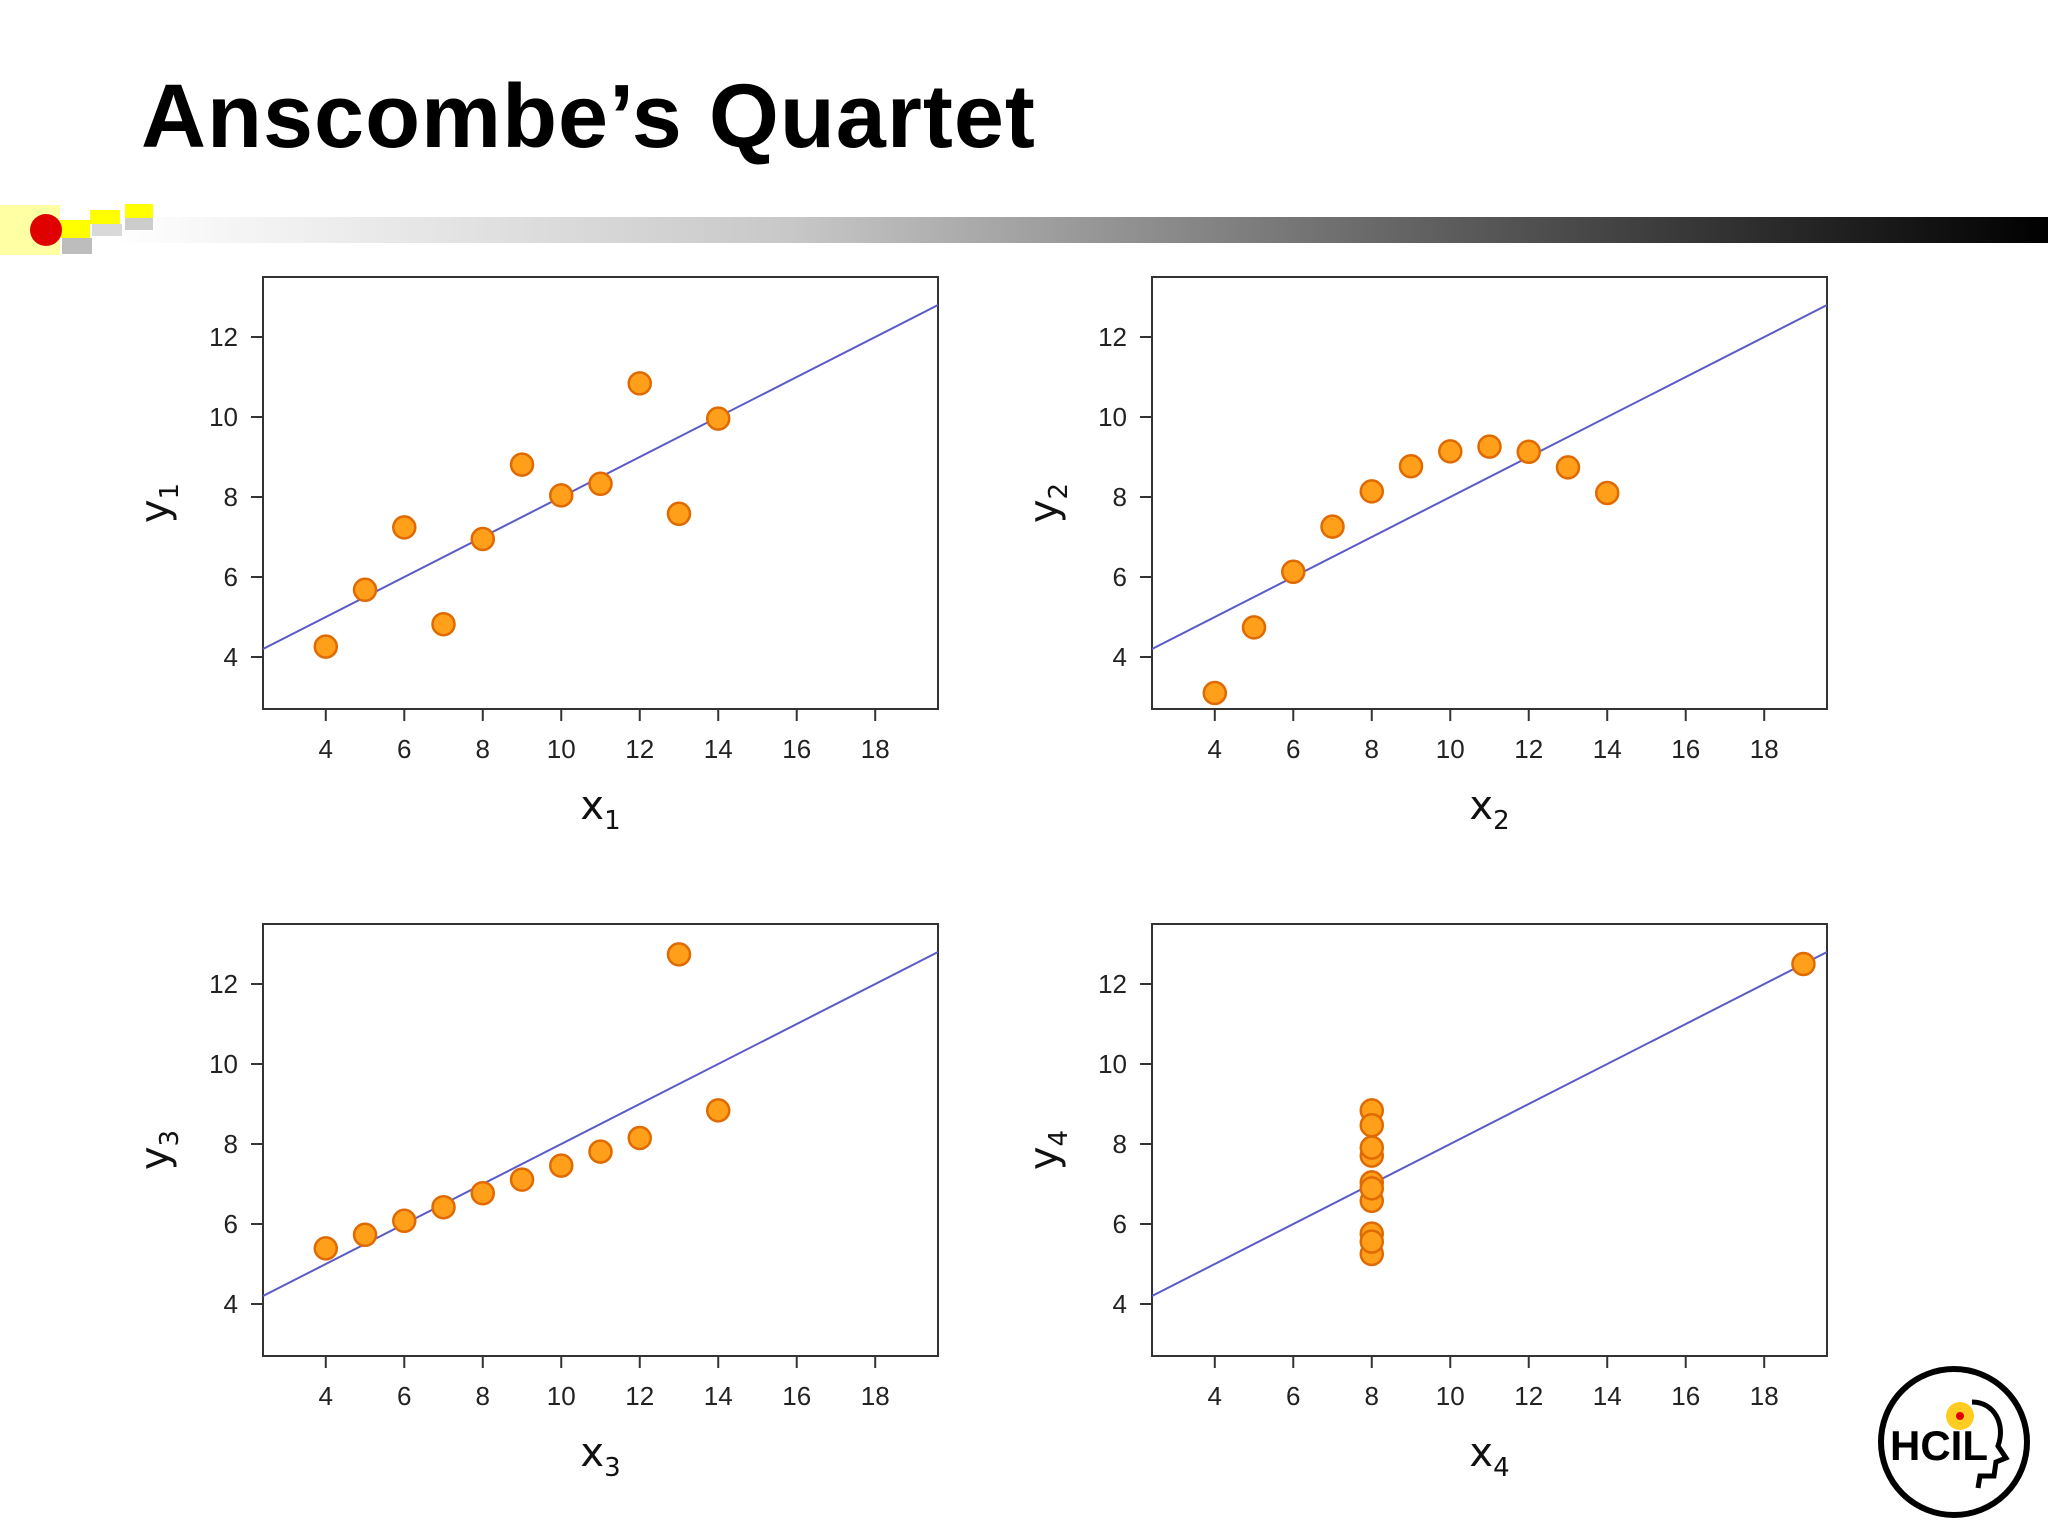 The image size is (2048, 1536). I want to click on regression-line, so click(1489, 1124).